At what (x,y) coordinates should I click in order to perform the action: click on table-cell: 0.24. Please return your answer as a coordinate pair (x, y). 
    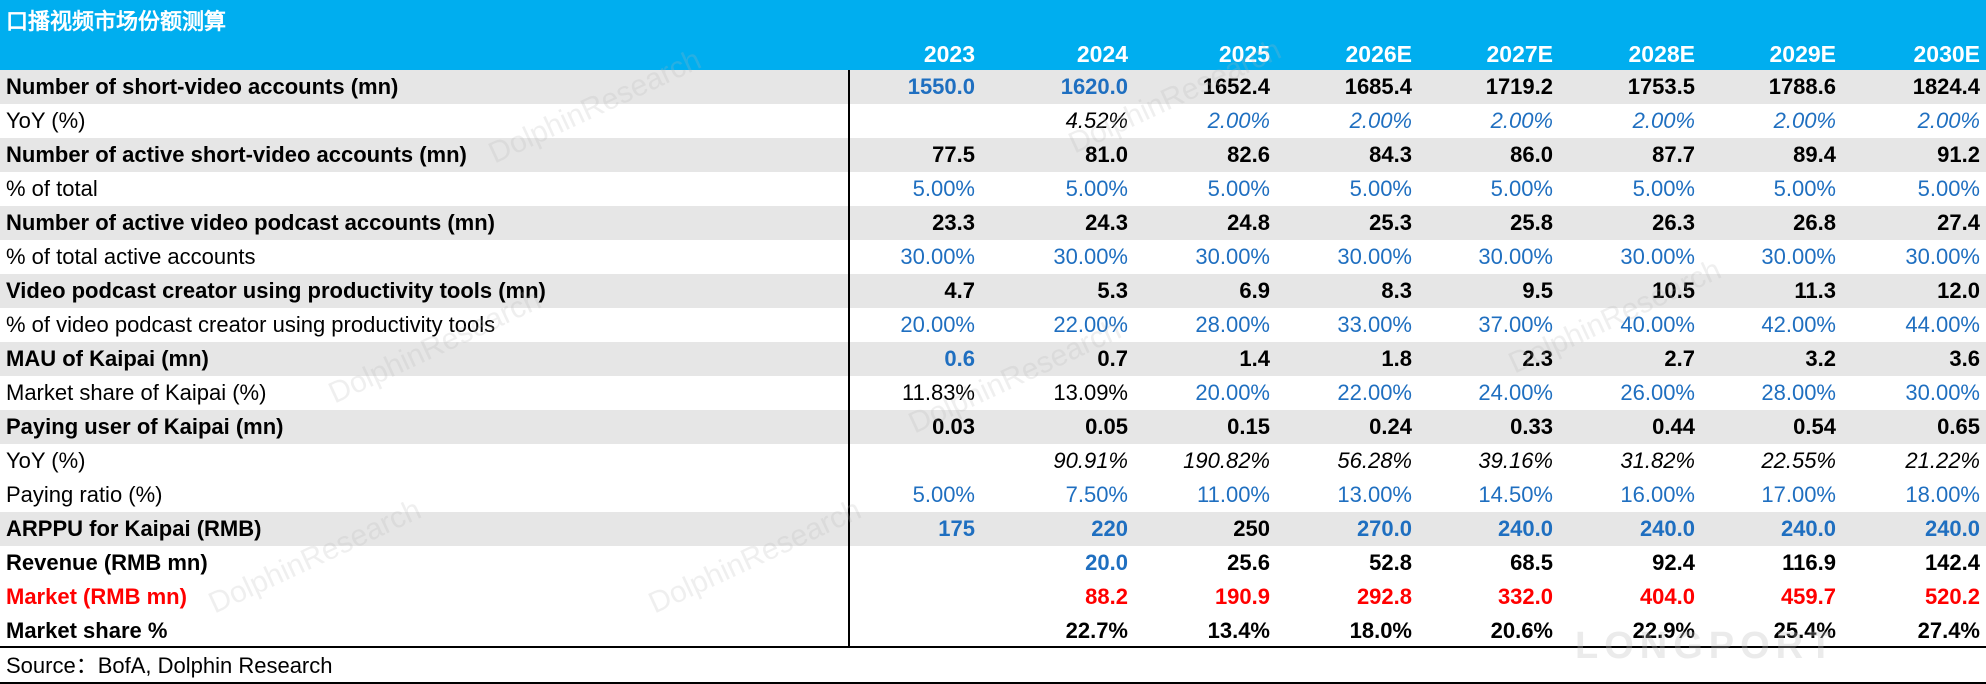
    Looking at the image, I should click on (1390, 426).